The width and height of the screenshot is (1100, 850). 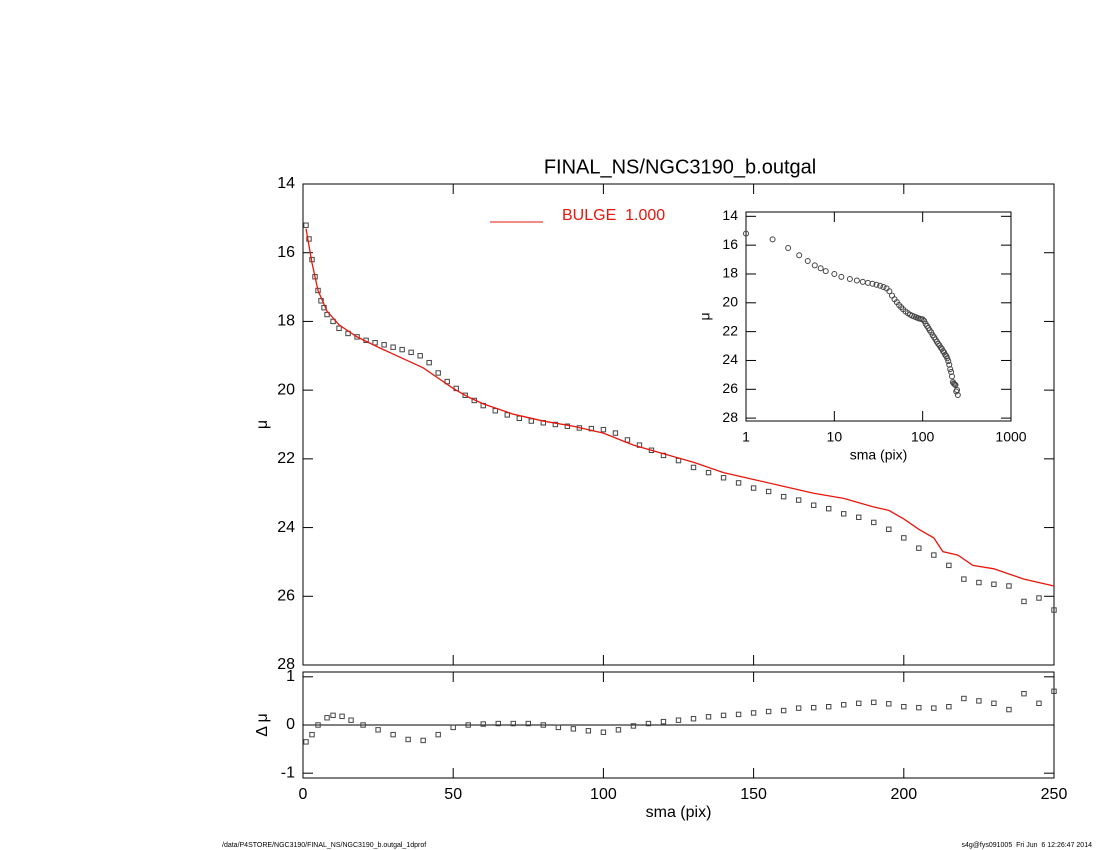 I want to click on y-axis-label: Δ μ, so click(x=262, y=724).